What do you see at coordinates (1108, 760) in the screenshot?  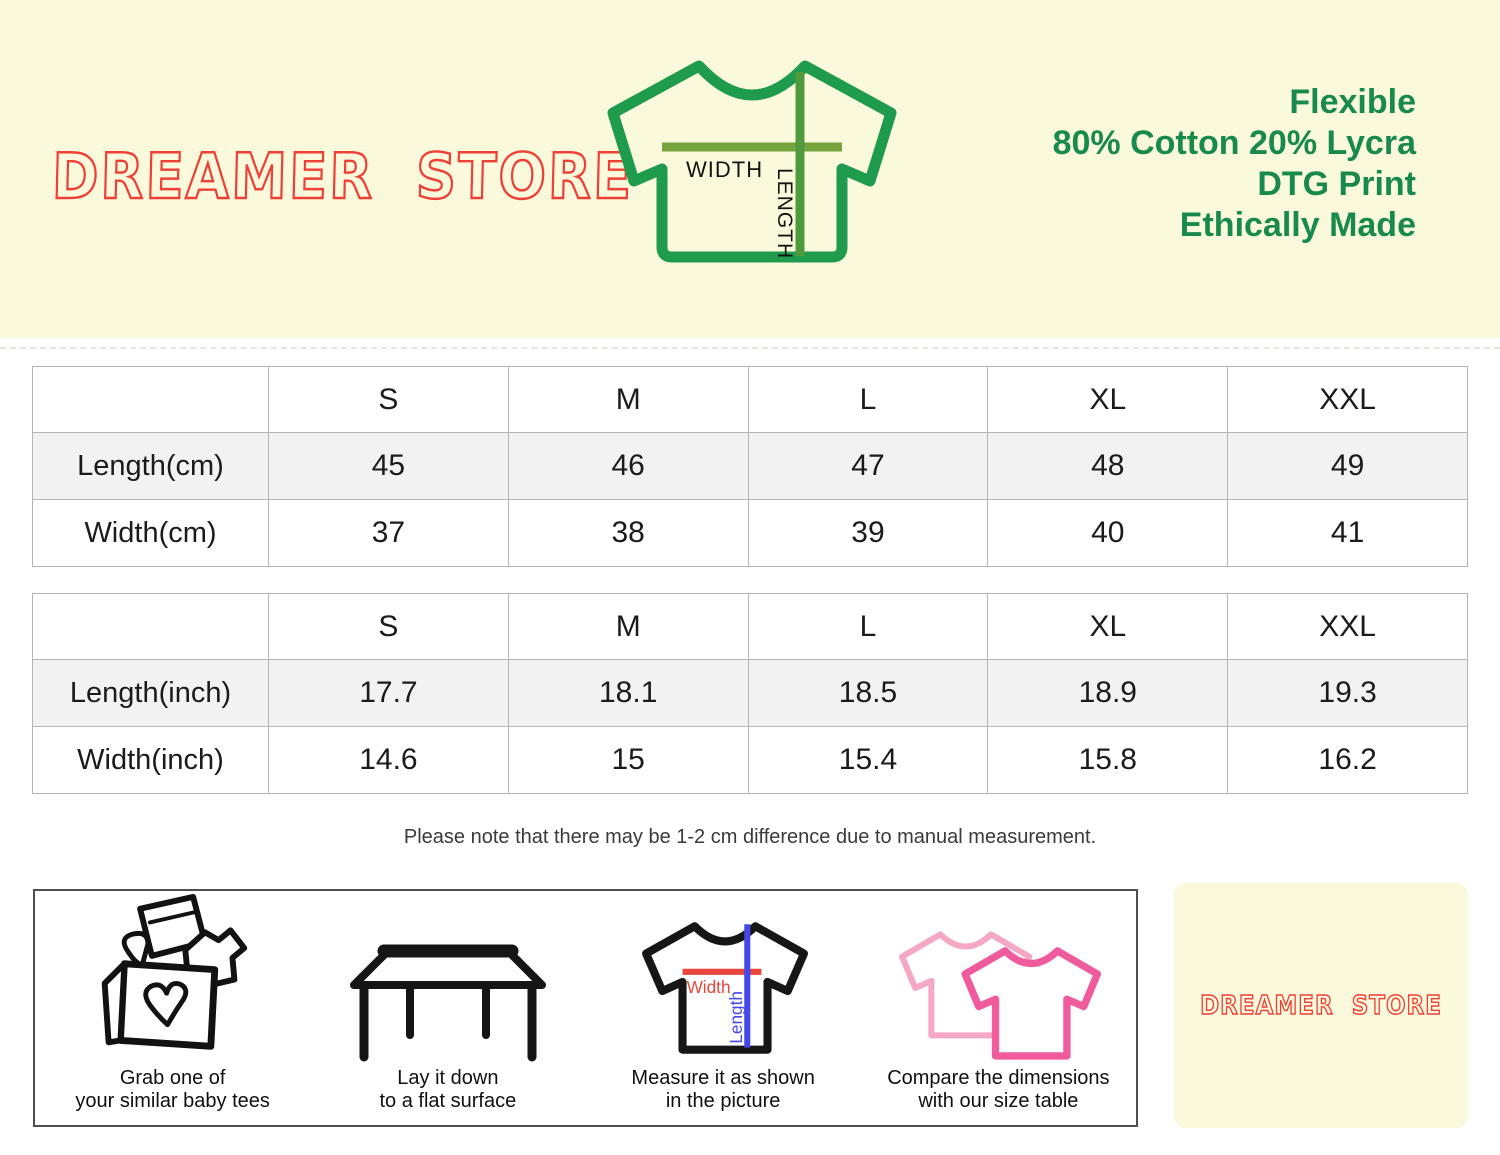 I see `cell: 15.8` at bounding box center [1108, 760].